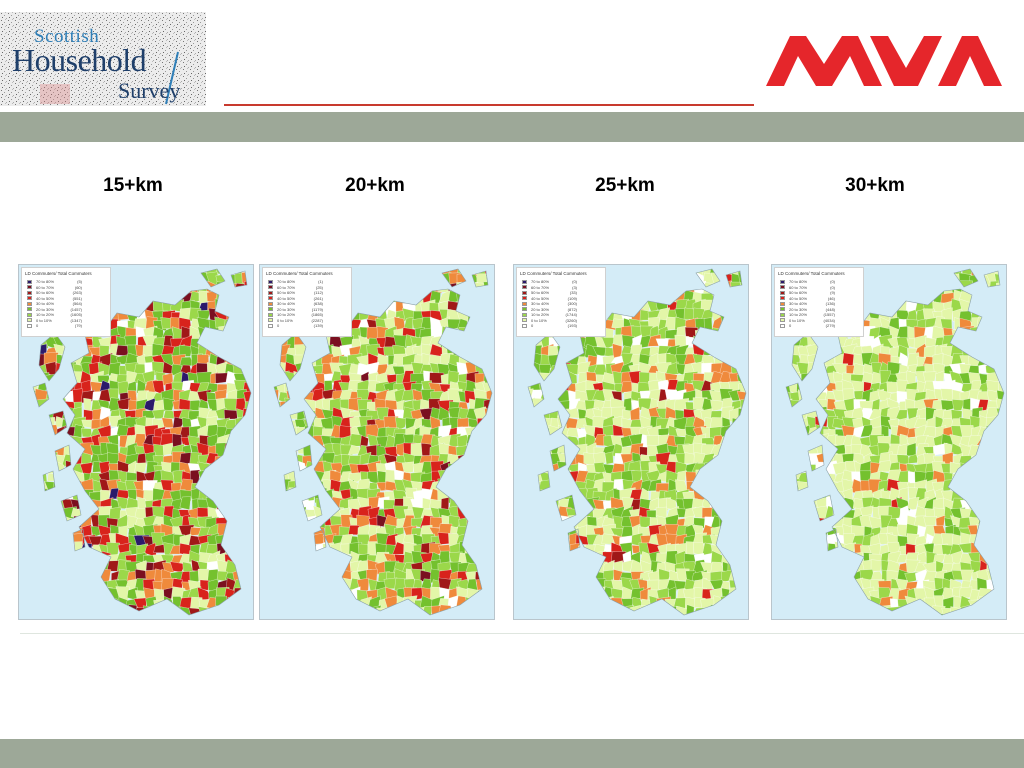 The width and height of the screenshot is (1024, 768). Describe the element at coordinates (532, 326) in the screenshot. I see `legend-range: 0` at that location.